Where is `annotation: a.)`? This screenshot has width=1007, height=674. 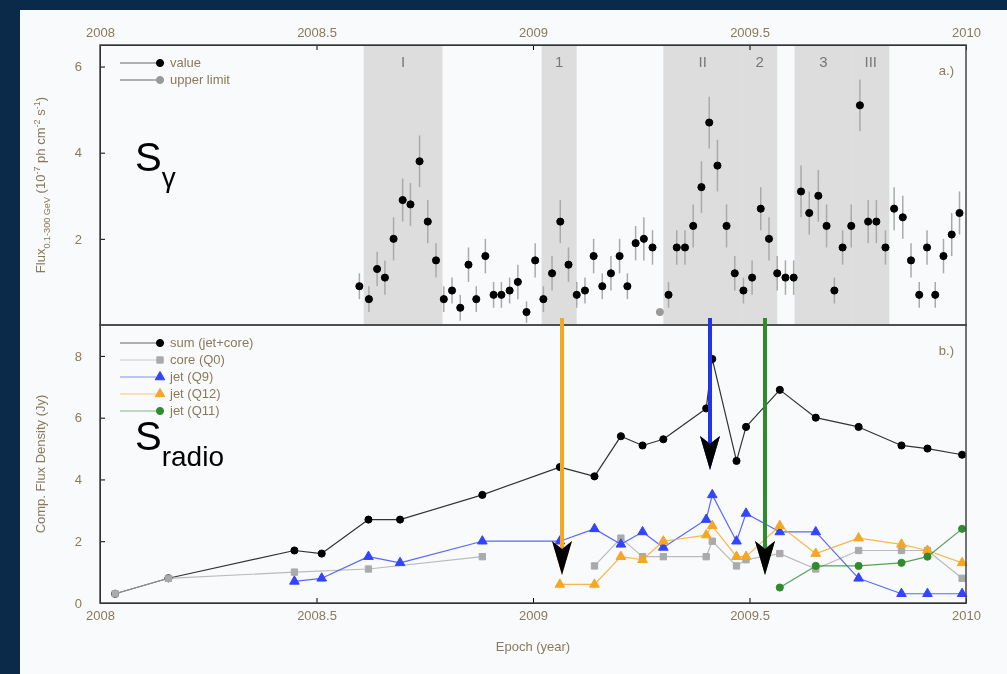 annotation: a.) is located at coordinates (946, 70).